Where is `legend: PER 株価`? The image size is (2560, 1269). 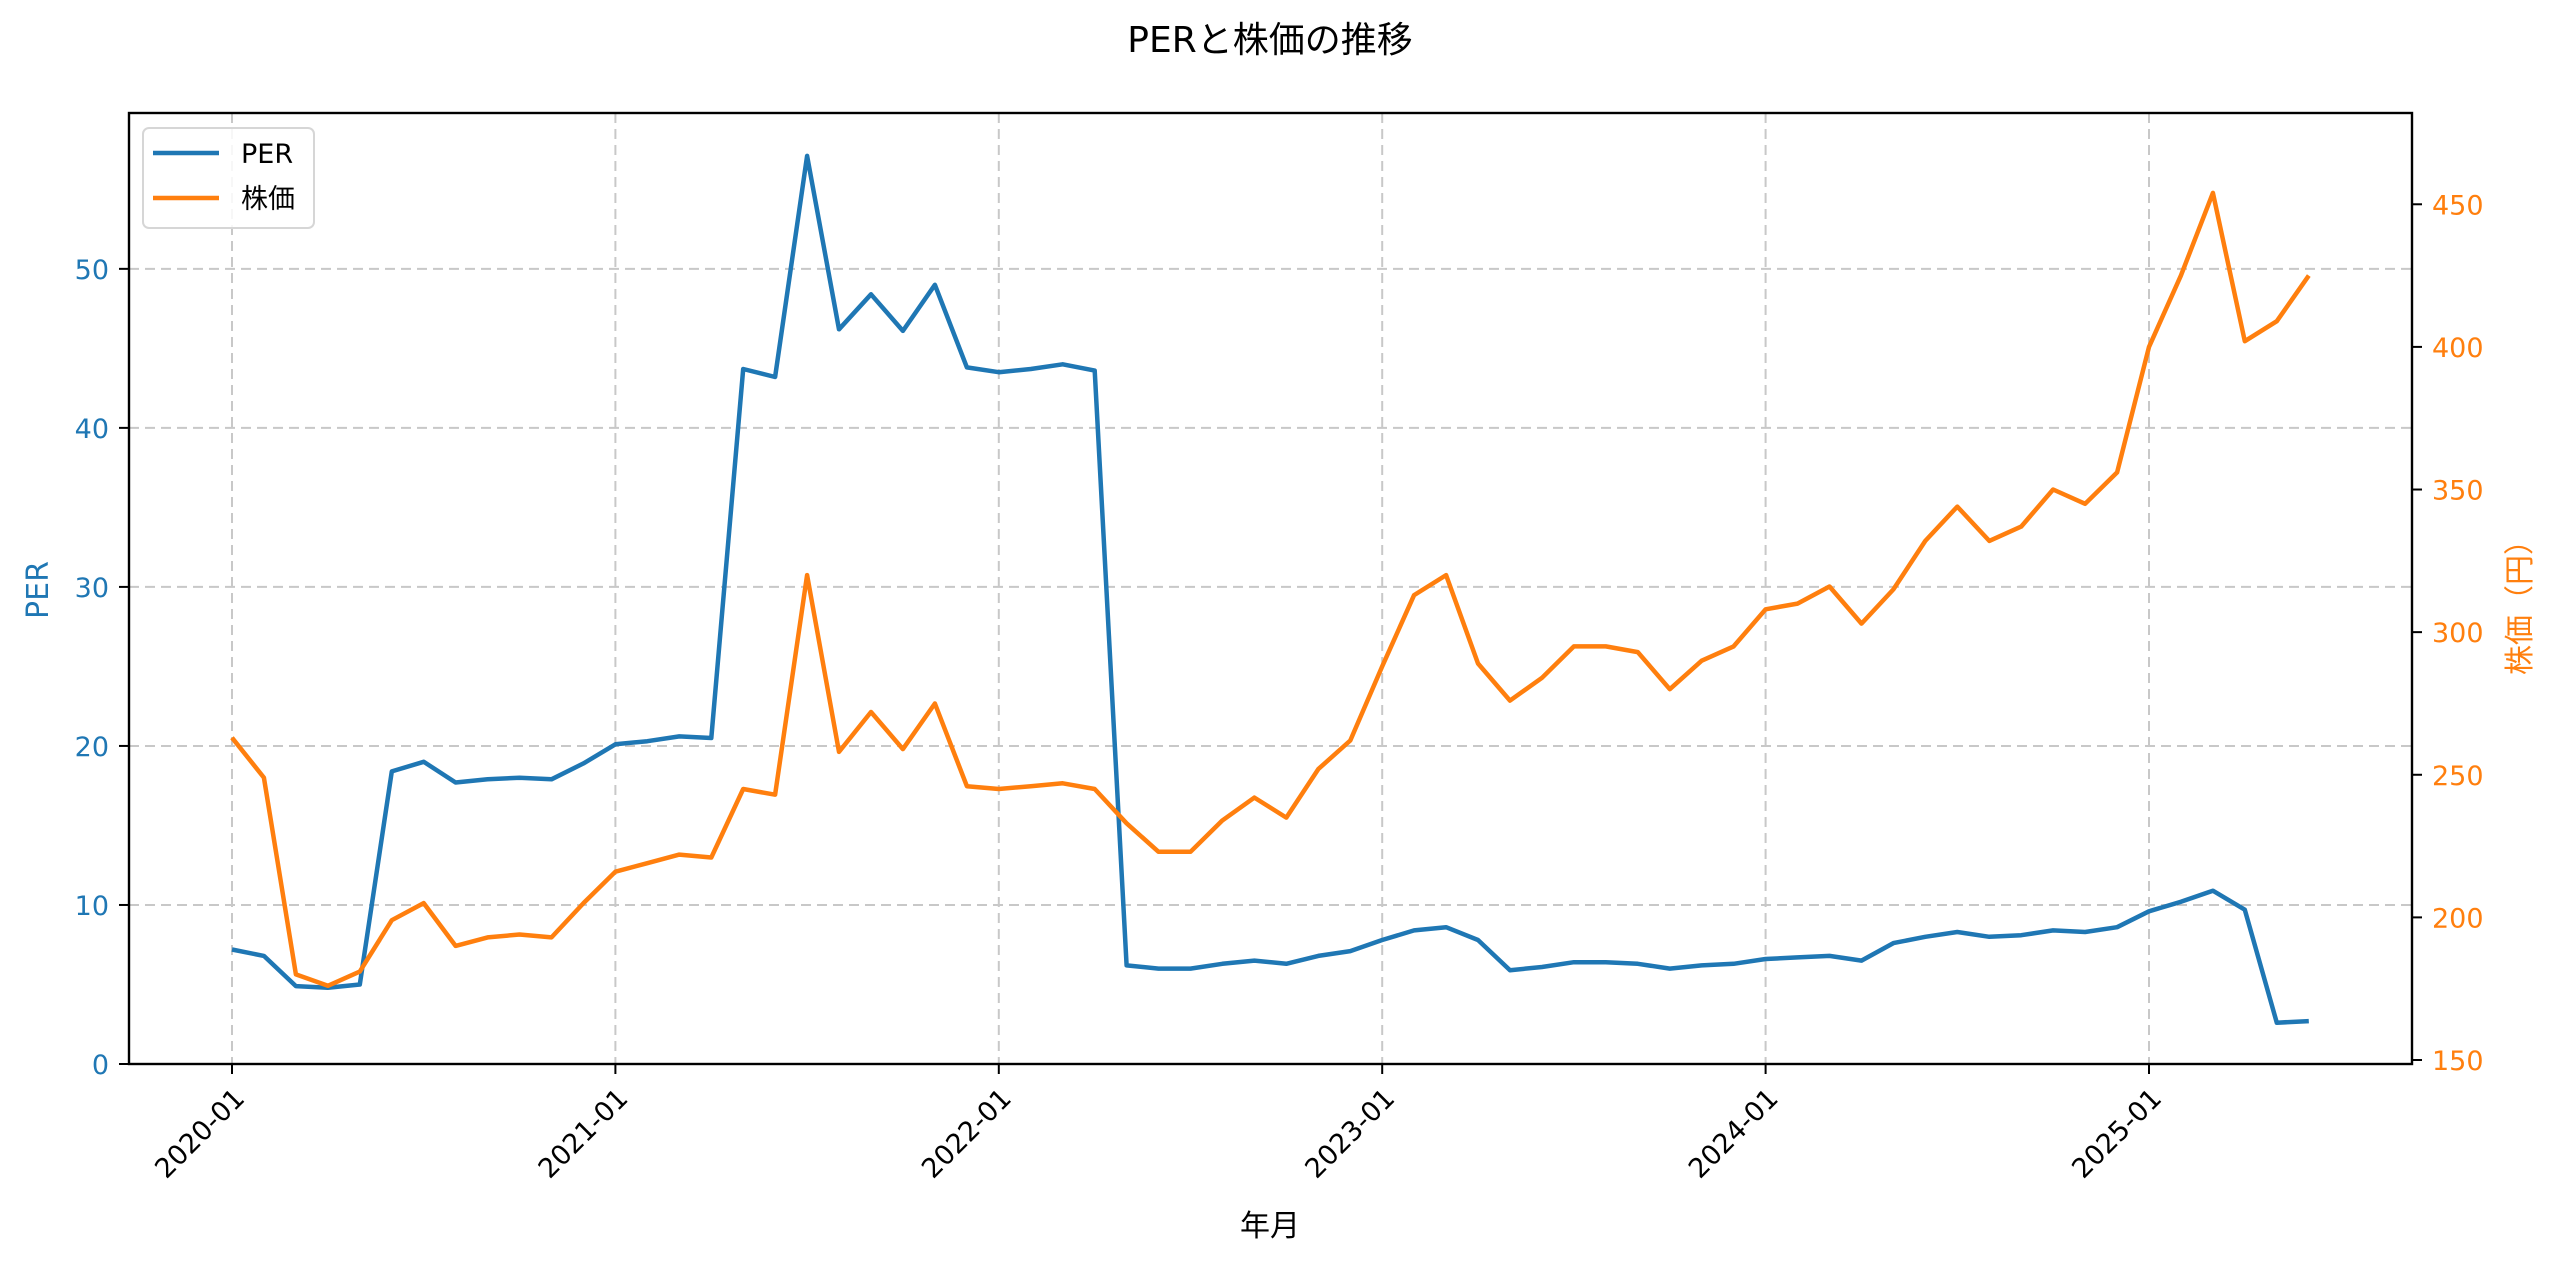 legend: PER 株価 is located at coordinates (228, 178).